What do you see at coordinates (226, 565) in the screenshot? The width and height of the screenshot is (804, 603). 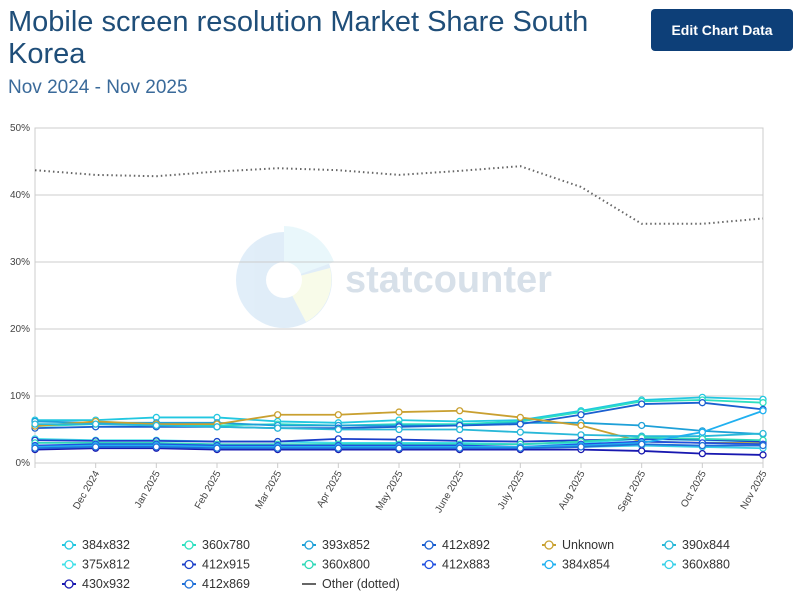 I see `legend-label: 412x915` at bounding box center [226, 565].